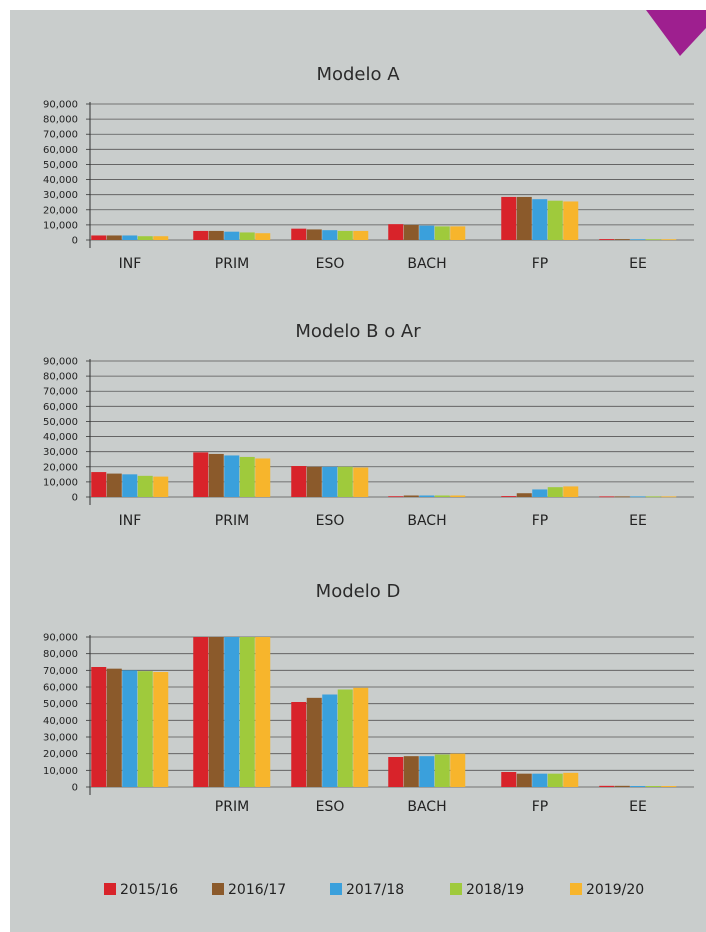 This screenshot has height=932, width=706. What do you see at coordinates (232, 264) in the screenshot?
I see `category-label: PRIM` at bounding box center [232, 264].